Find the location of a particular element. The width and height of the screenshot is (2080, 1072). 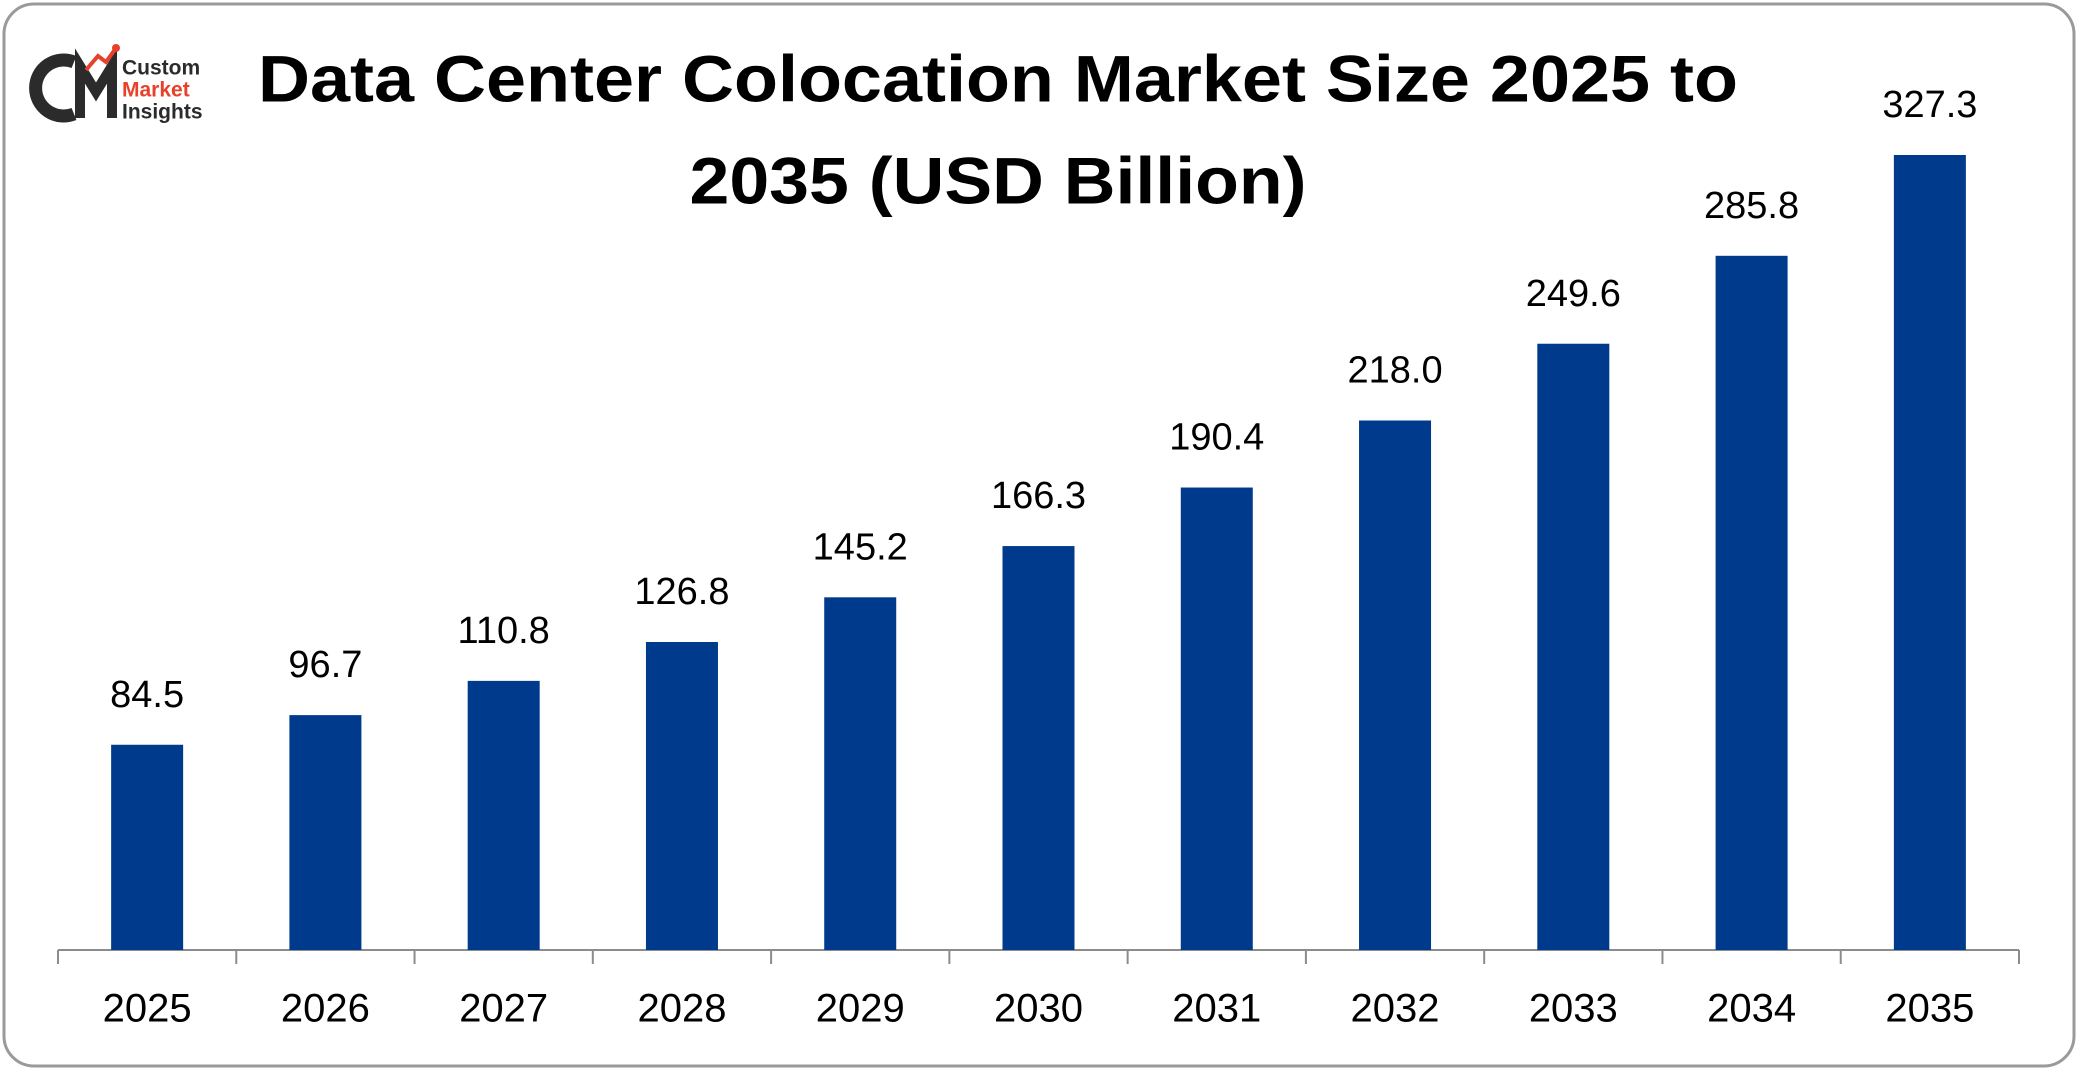

x-tick-label: 2025 is located at coordinates (147, 1009).